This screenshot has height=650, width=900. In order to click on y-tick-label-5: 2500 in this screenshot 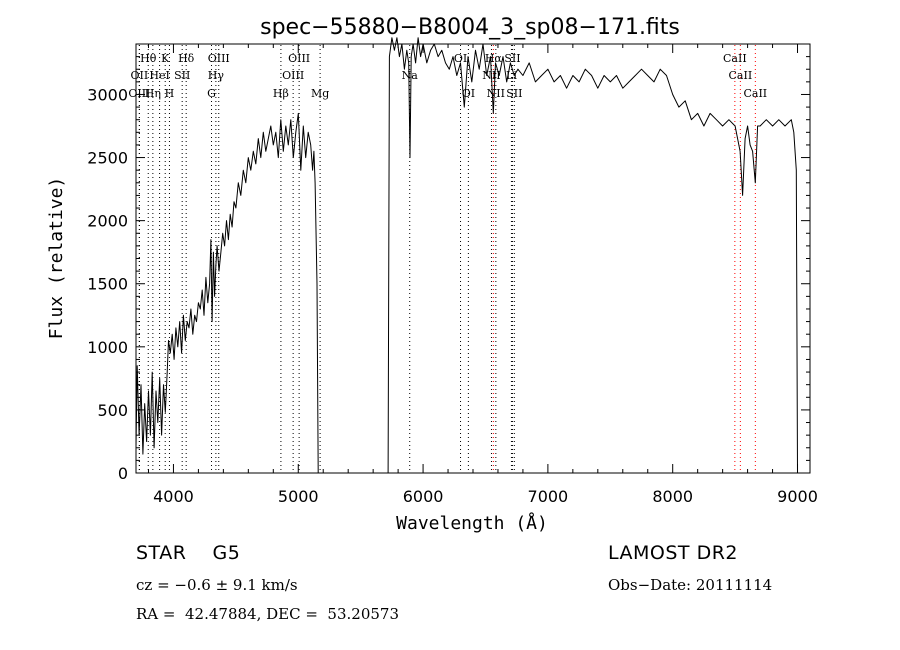, I will do `click(107, 158)`.